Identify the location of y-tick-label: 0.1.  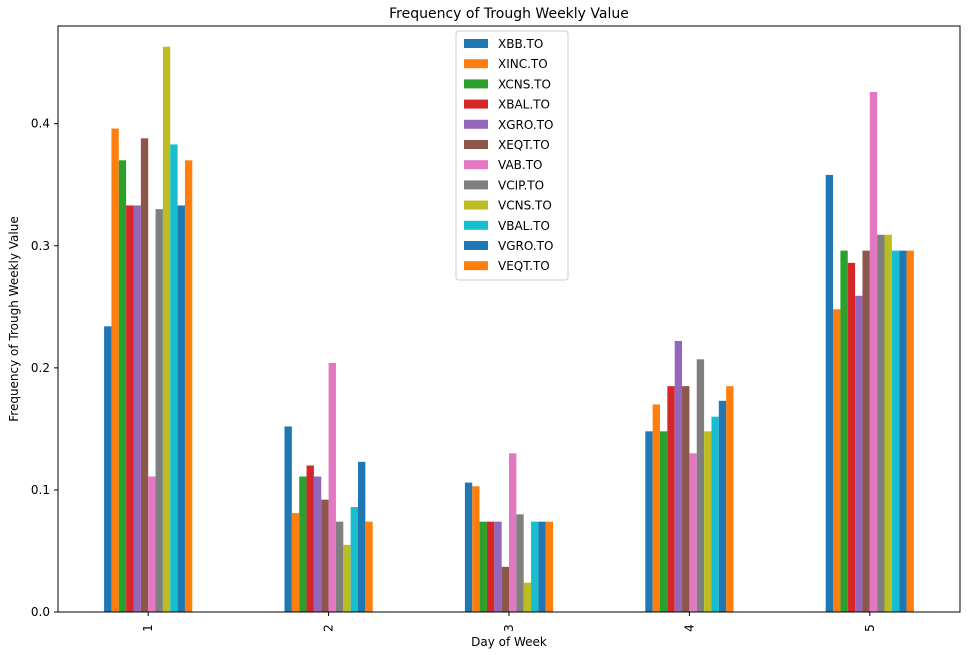
(40, 490).